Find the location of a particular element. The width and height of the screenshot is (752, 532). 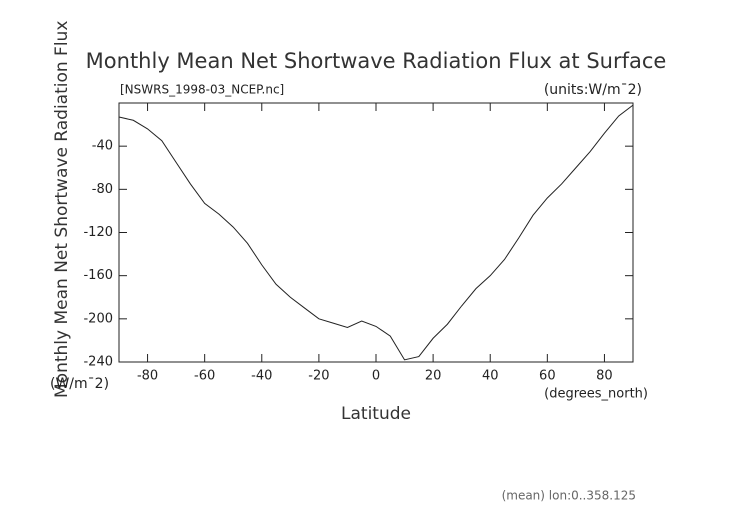

x-tick-label: -20 is located at coordinates (318, 376).